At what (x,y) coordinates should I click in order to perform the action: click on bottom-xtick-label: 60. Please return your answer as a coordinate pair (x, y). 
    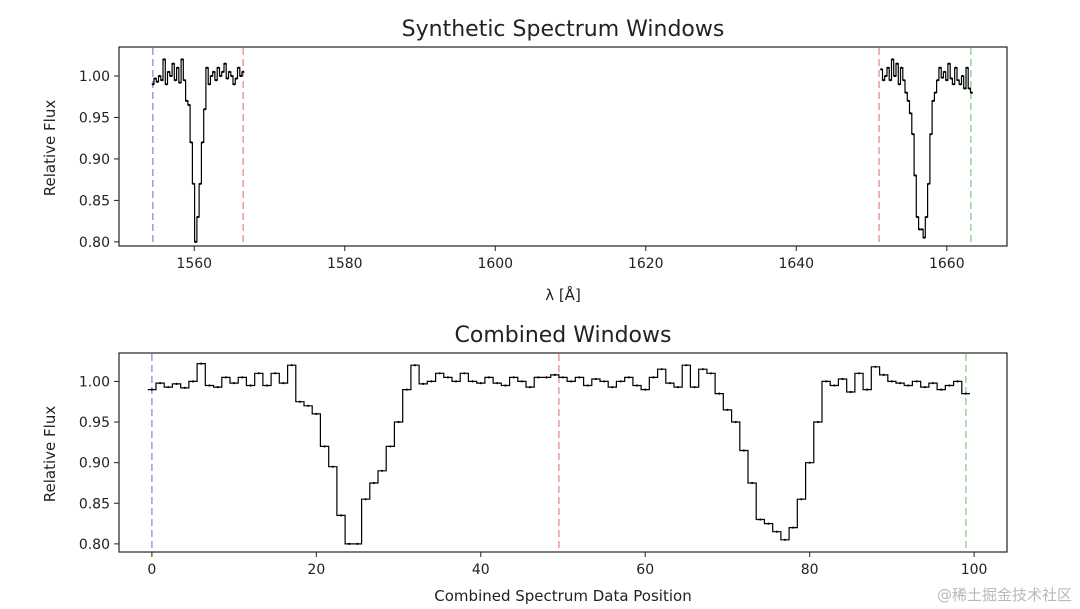
    Looking at the image, I should click on (645, 570).